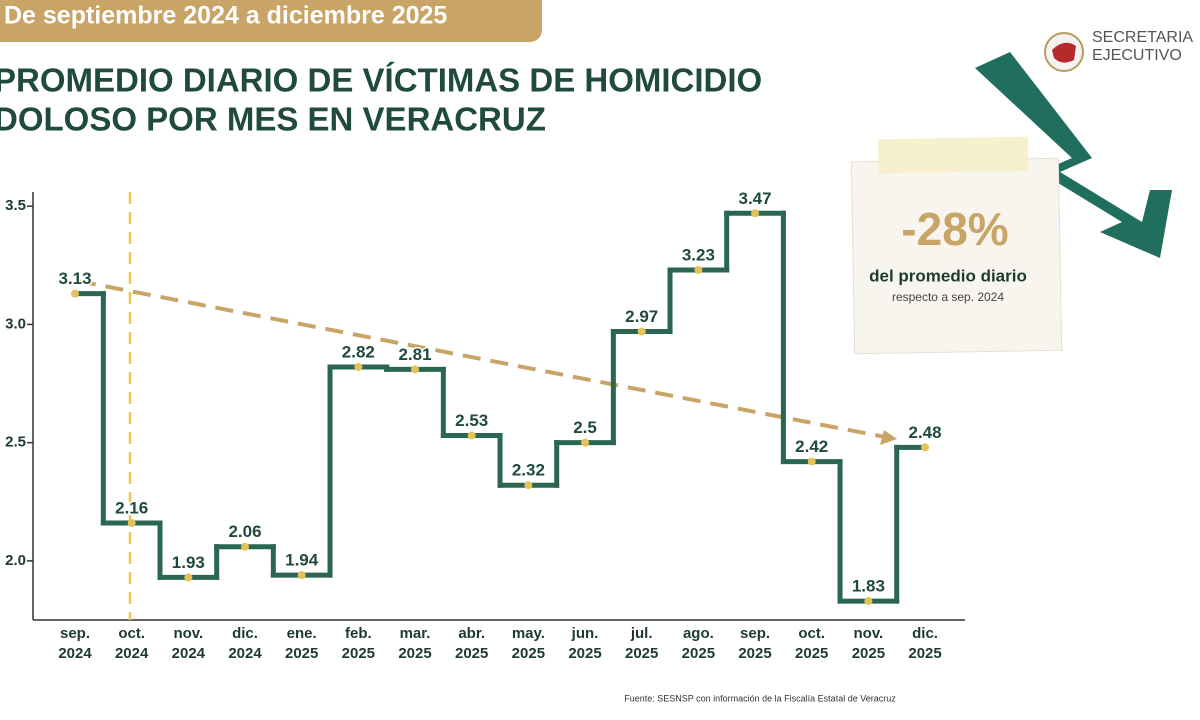 The image size is (1200, 720). What do you see at coordinates (244, 531) in the screenshot?
I see `value-label: 2.06` at bounding box center [244, 531].